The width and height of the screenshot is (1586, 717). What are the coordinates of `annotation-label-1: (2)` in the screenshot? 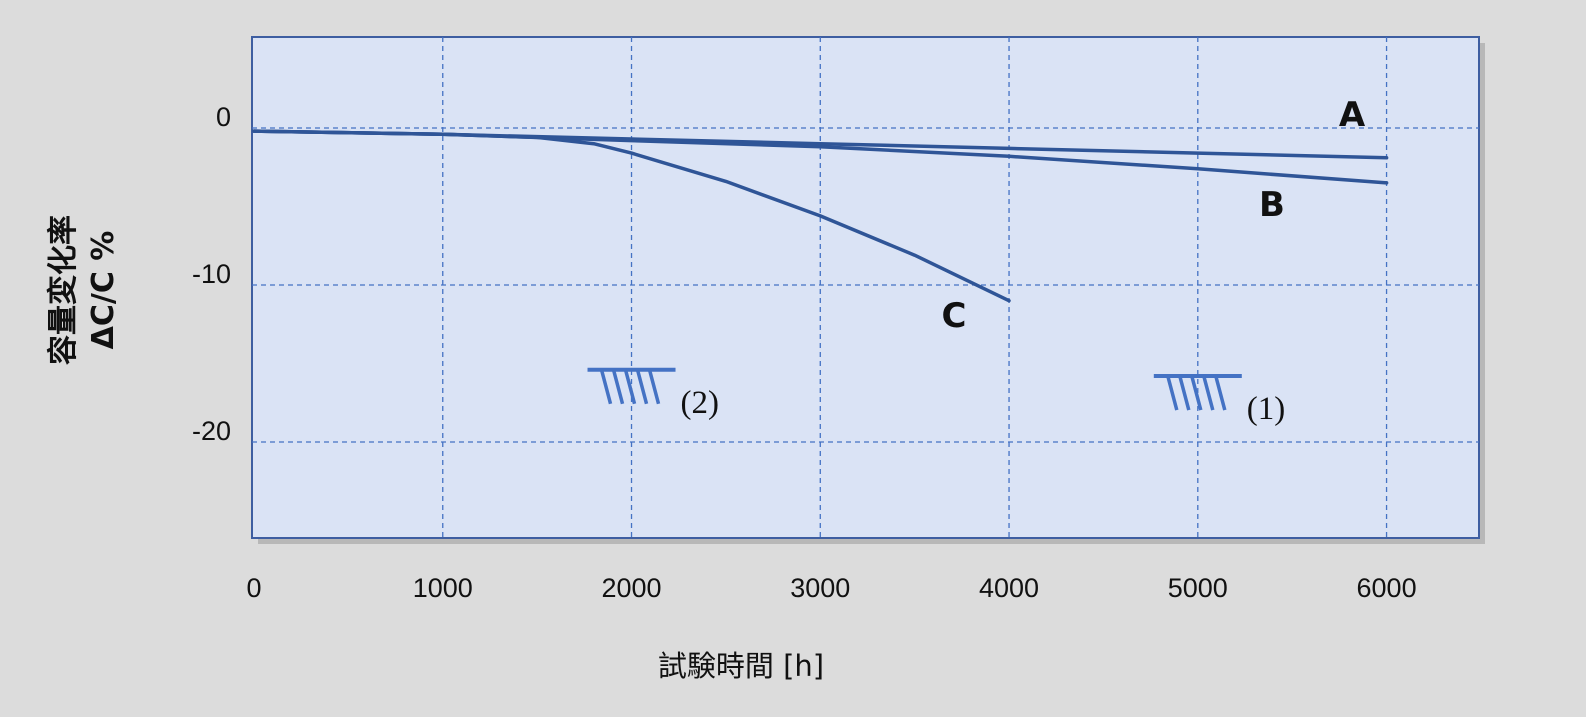 It's located at (700, 403).